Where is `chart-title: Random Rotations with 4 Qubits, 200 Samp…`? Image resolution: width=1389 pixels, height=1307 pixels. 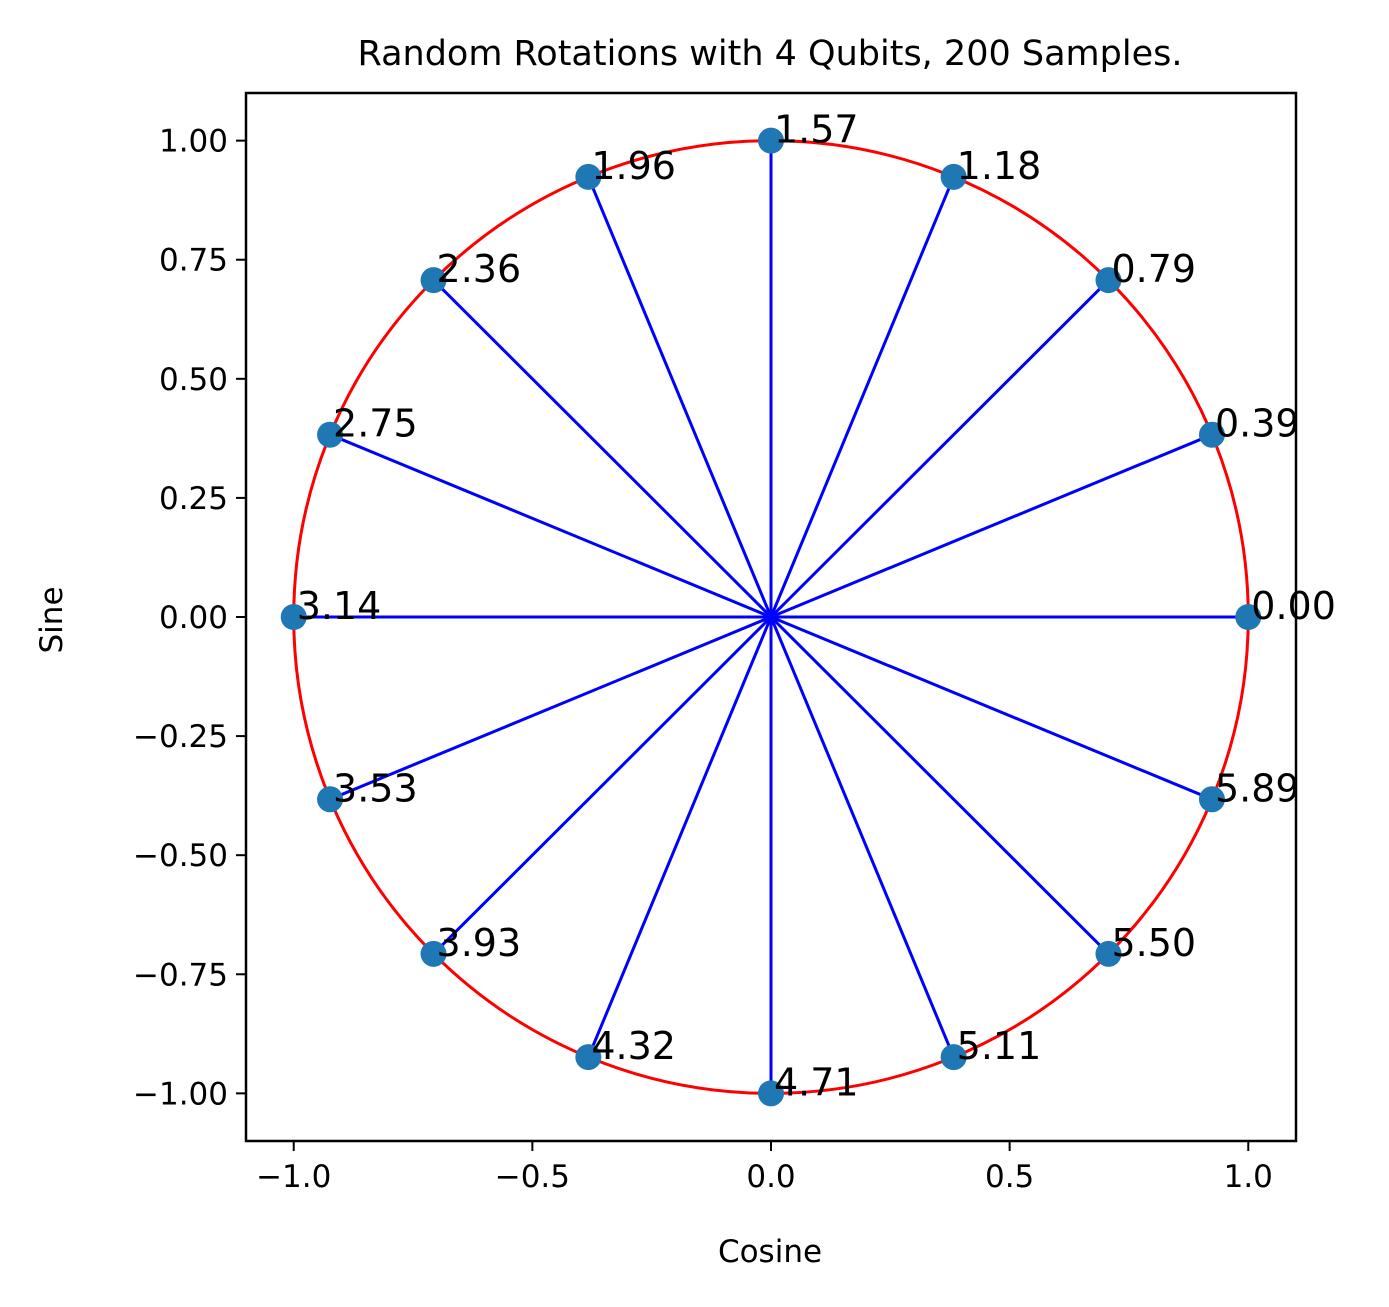
chart-title: Random Rotations with 4 Qubits, 200 Samp… is located at coordinates (770, 54).